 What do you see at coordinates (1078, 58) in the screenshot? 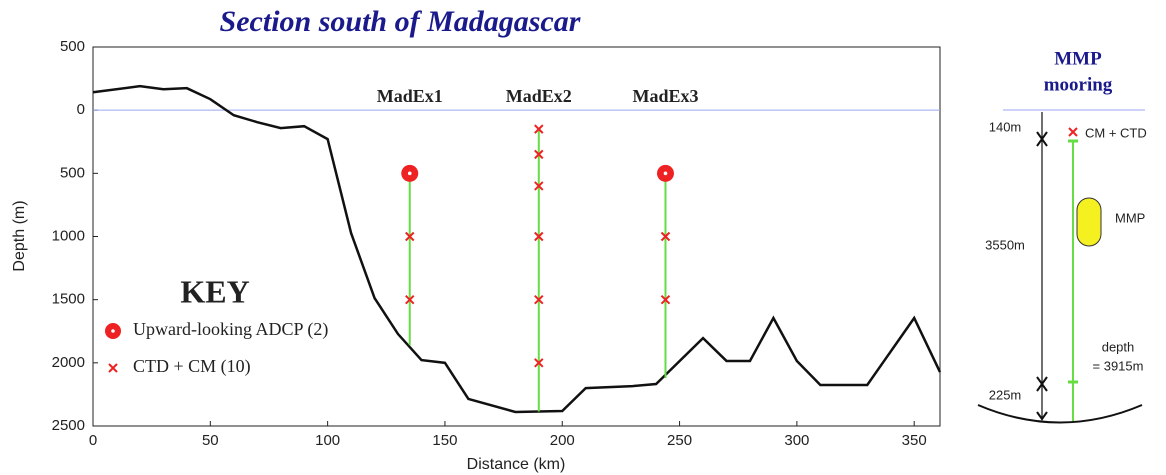
I see `diagram-title: MMP` at bounding box center [1078, 58].